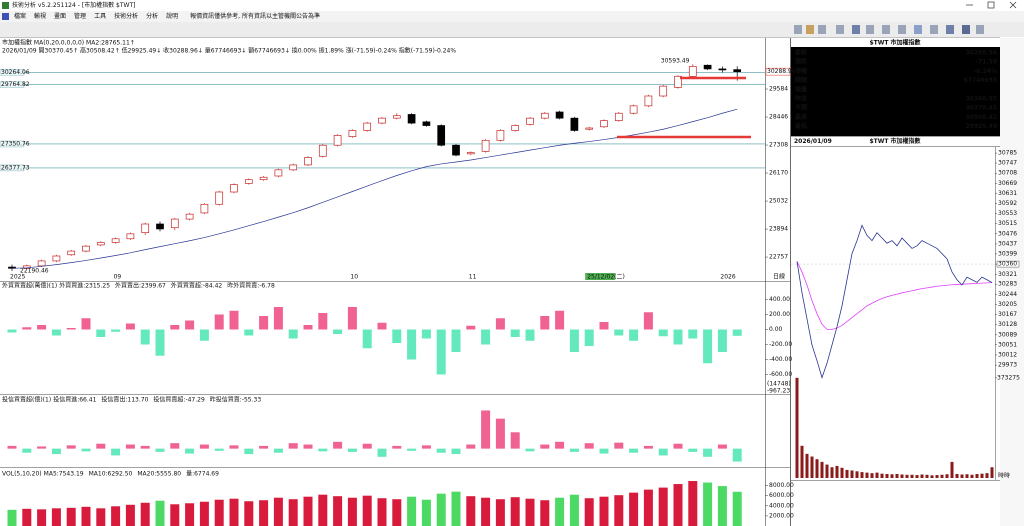  I want to click on menu-item: 管理, so click(80, 16).